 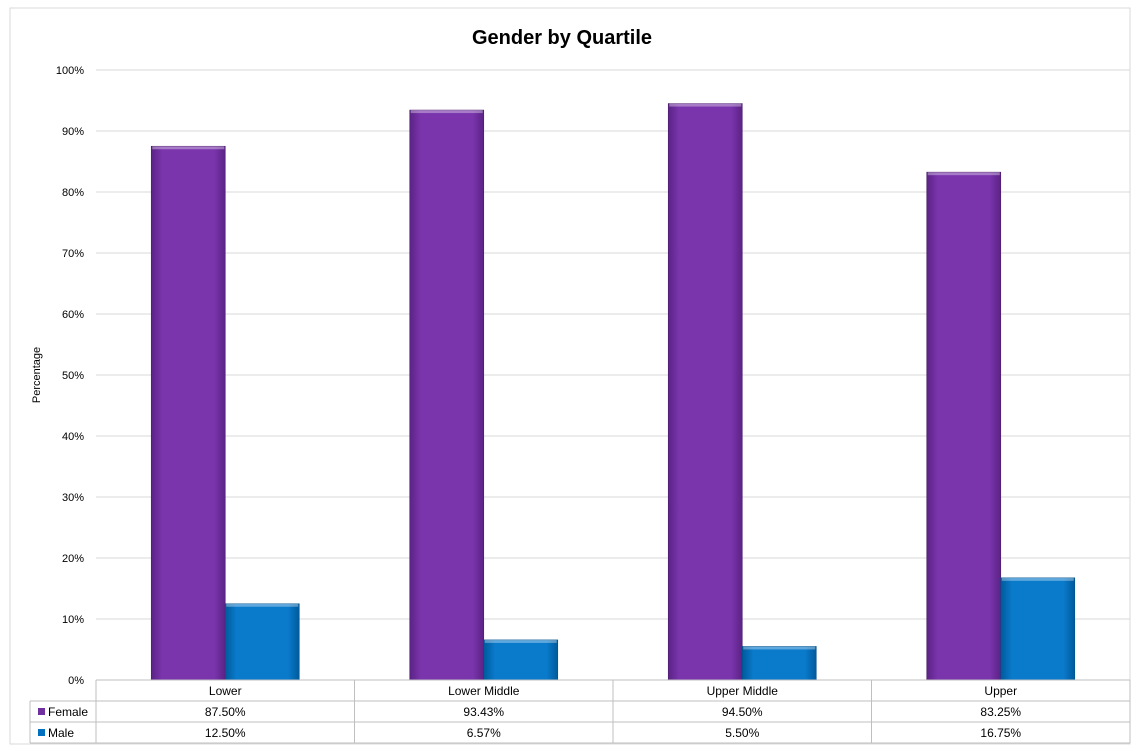 I want to click on y-axis-label: Percentage, so click(x=37, y=375).